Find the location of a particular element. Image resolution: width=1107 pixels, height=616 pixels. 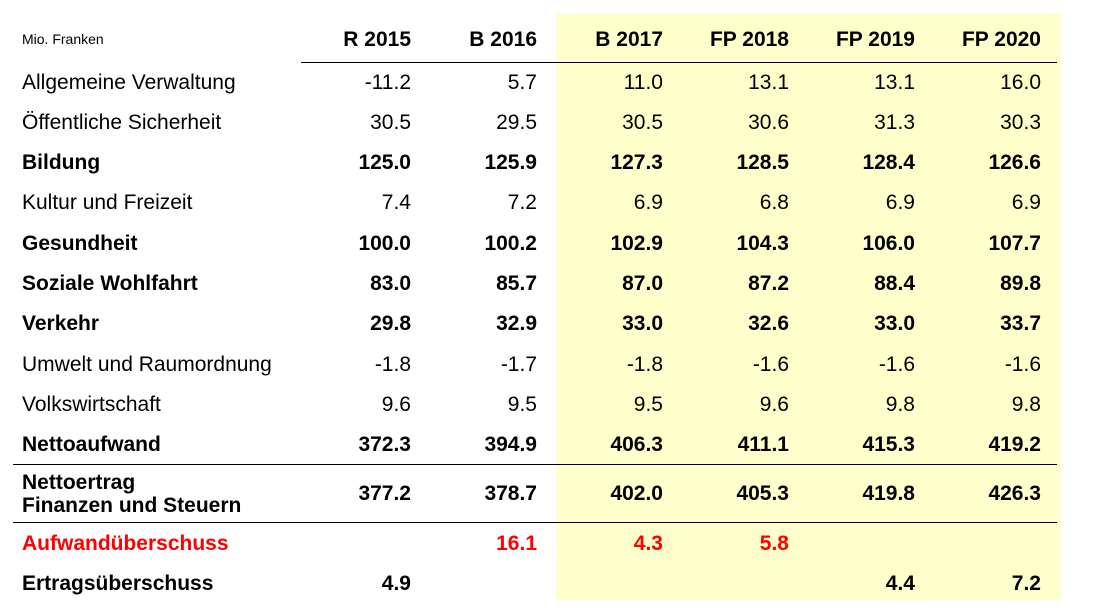

table-cell: 372.3 is located at coordinates (384, 445).